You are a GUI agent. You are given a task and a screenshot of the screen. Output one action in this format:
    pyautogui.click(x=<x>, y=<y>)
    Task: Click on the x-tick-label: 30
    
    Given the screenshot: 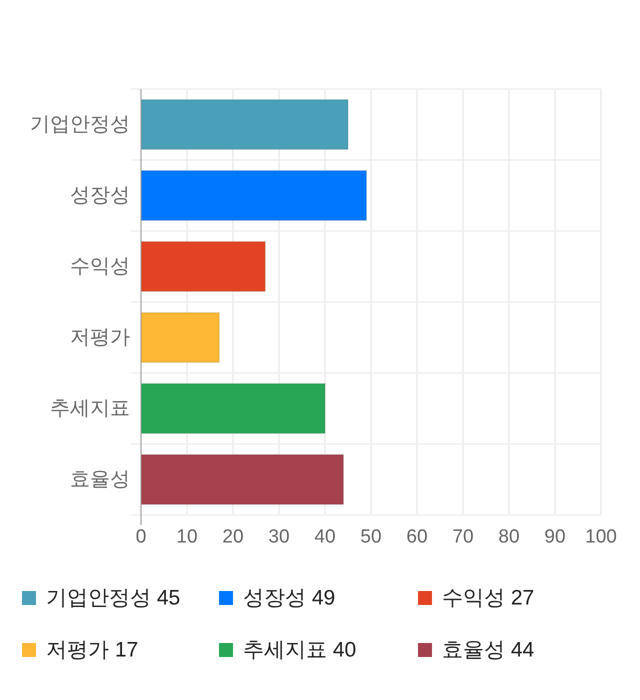 What is the action you would take?
    pyautogui.click(x=279, y=537)
    